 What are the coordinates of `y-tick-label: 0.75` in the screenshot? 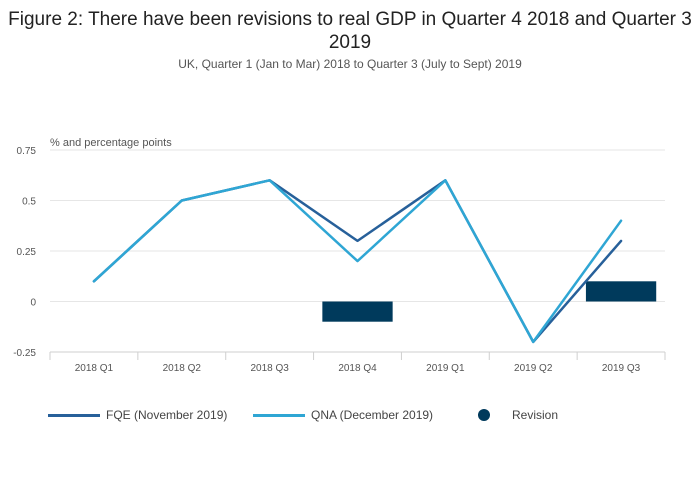 It's located at (27, 151).